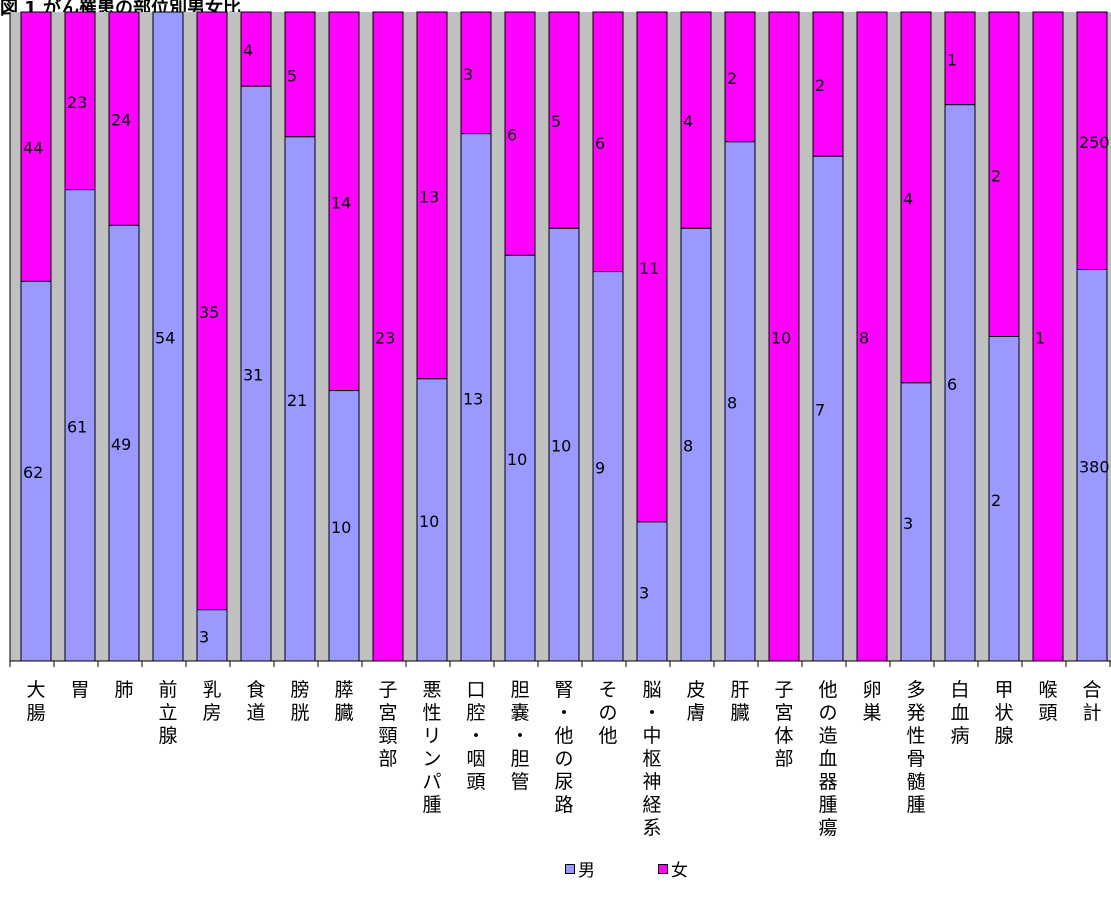 The width and height of the screenshot is (1111, 901). Describe the element at coordinates (783, 759) in the screenshot. I see `category-label-17-char-3: 部` at that location.